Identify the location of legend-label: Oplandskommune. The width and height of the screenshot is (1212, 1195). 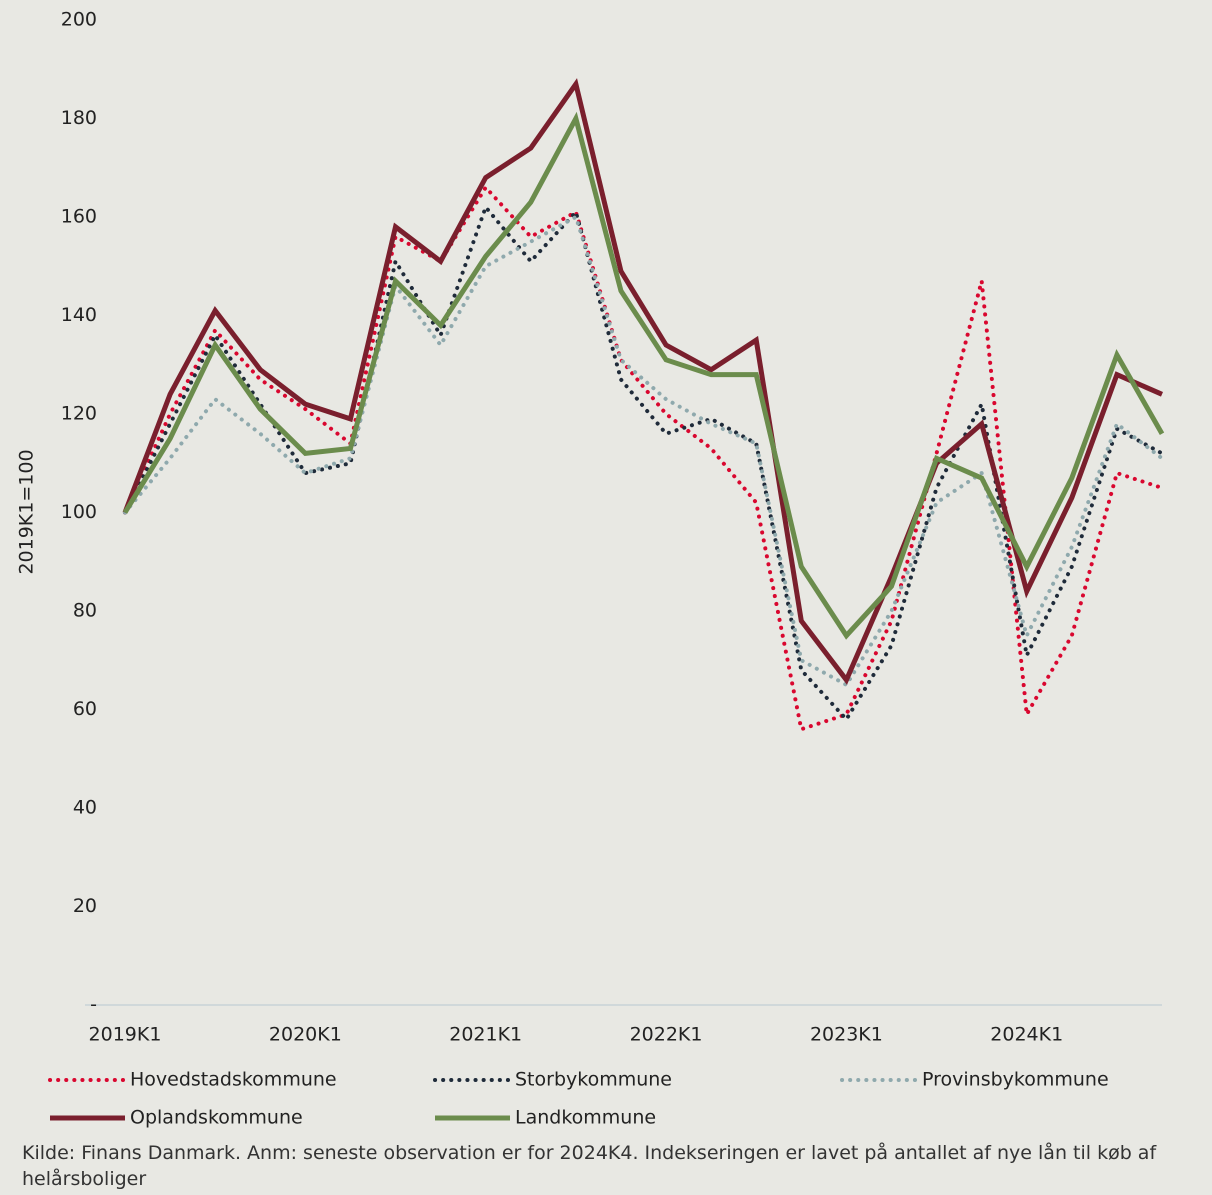
(216, 1118).